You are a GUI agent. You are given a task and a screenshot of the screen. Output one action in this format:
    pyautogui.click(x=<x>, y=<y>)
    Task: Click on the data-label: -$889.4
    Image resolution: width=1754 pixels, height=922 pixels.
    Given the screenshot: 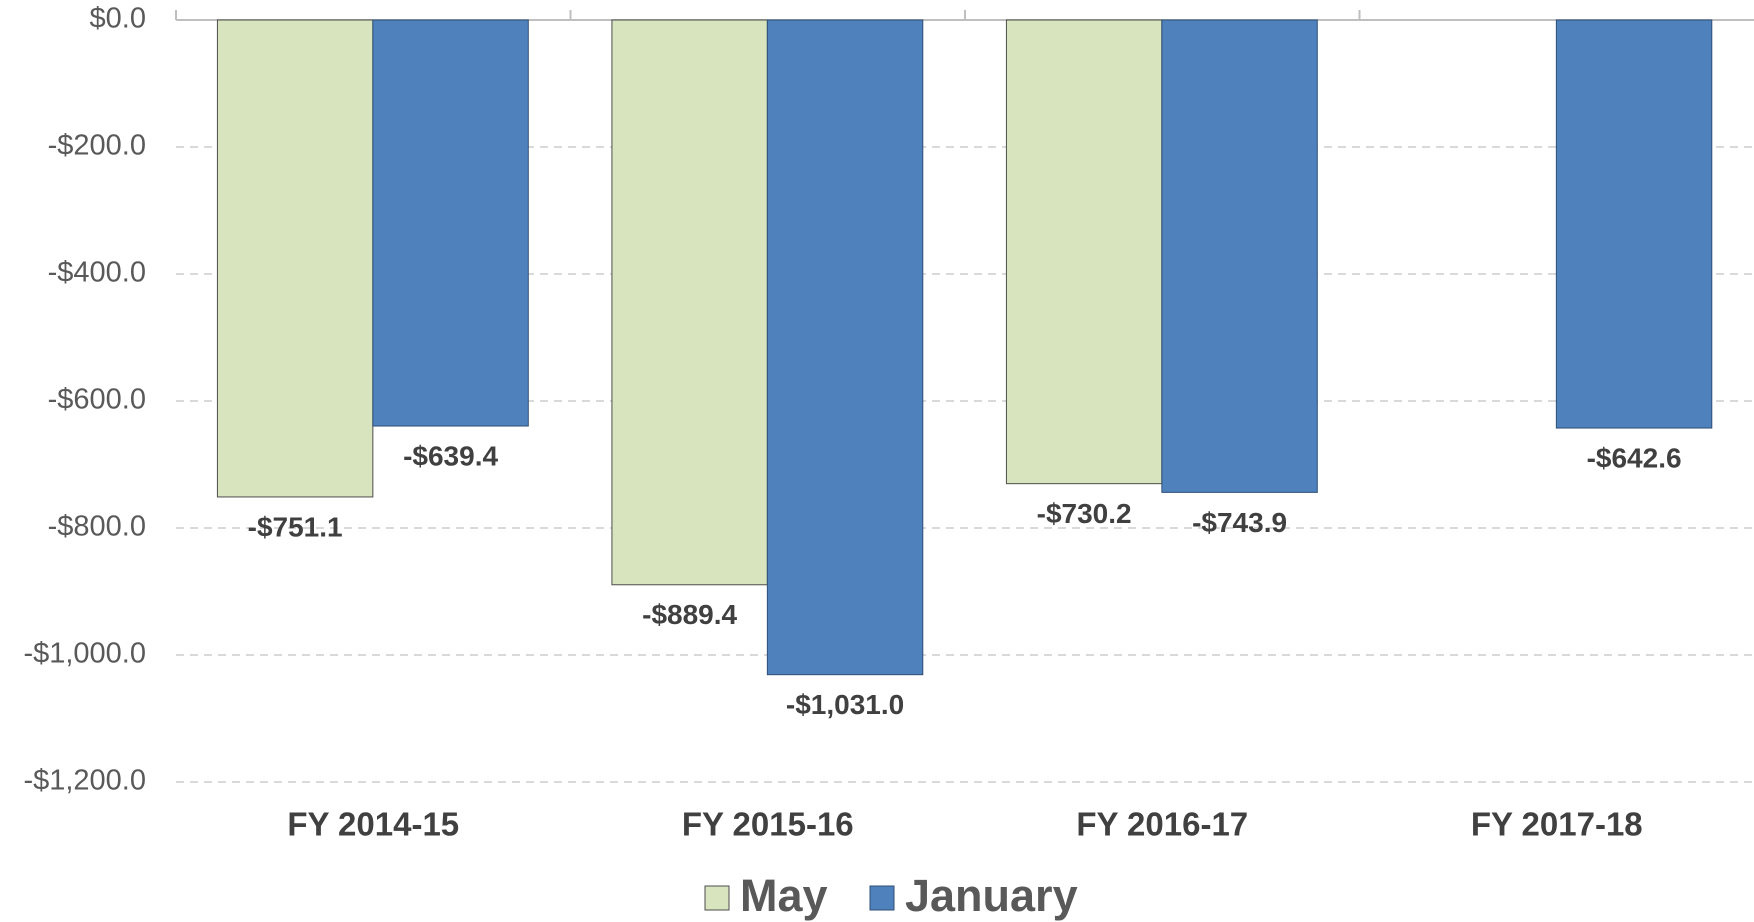 What is the action you would take?
    pyautogui.click(x=689, y=614)
    